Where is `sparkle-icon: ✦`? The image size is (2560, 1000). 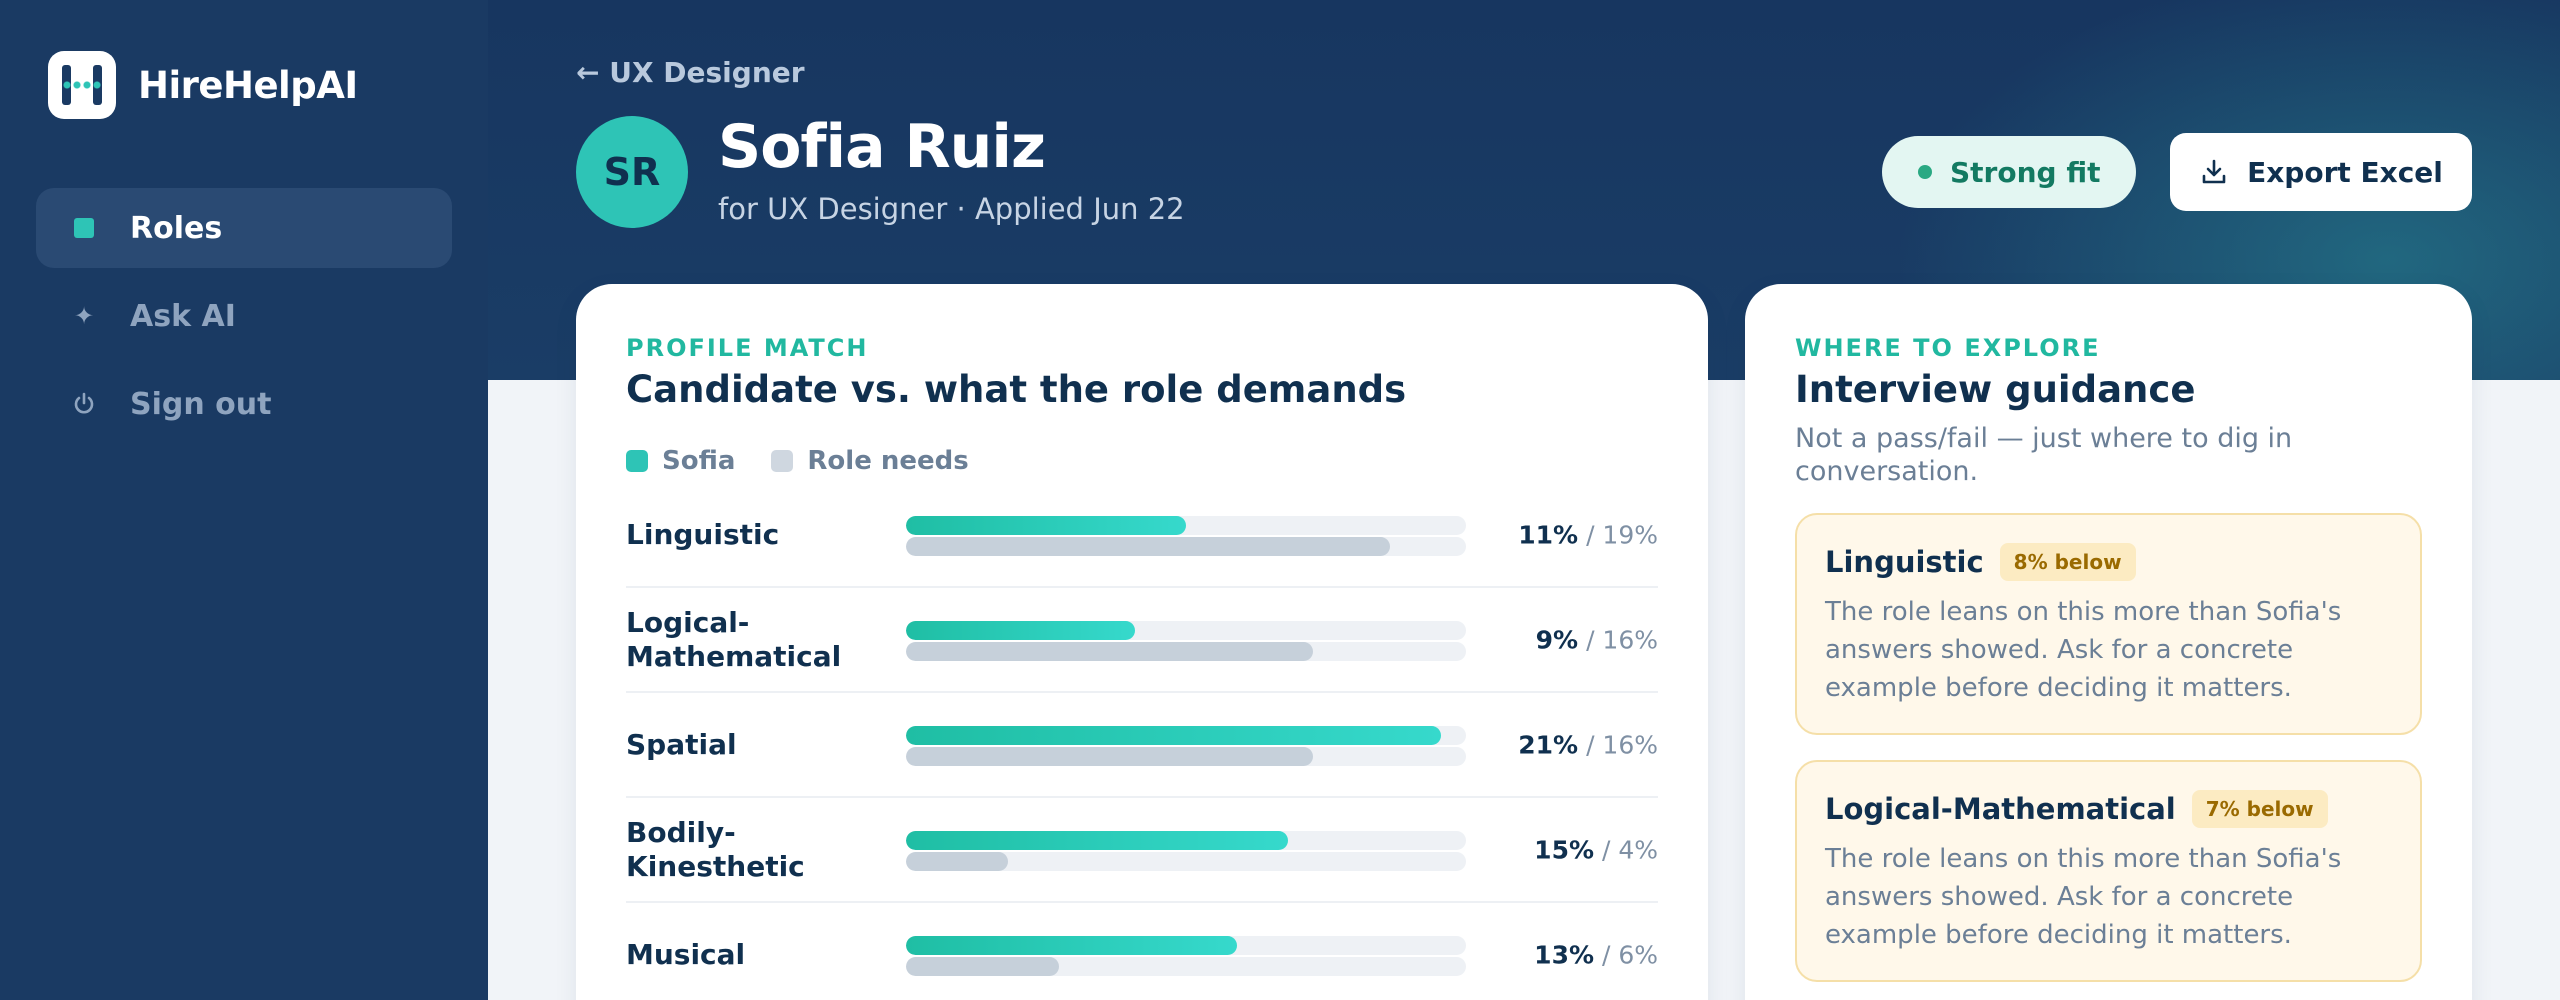 sparkle-icon: ✦ is located at coordinates (84, 316).